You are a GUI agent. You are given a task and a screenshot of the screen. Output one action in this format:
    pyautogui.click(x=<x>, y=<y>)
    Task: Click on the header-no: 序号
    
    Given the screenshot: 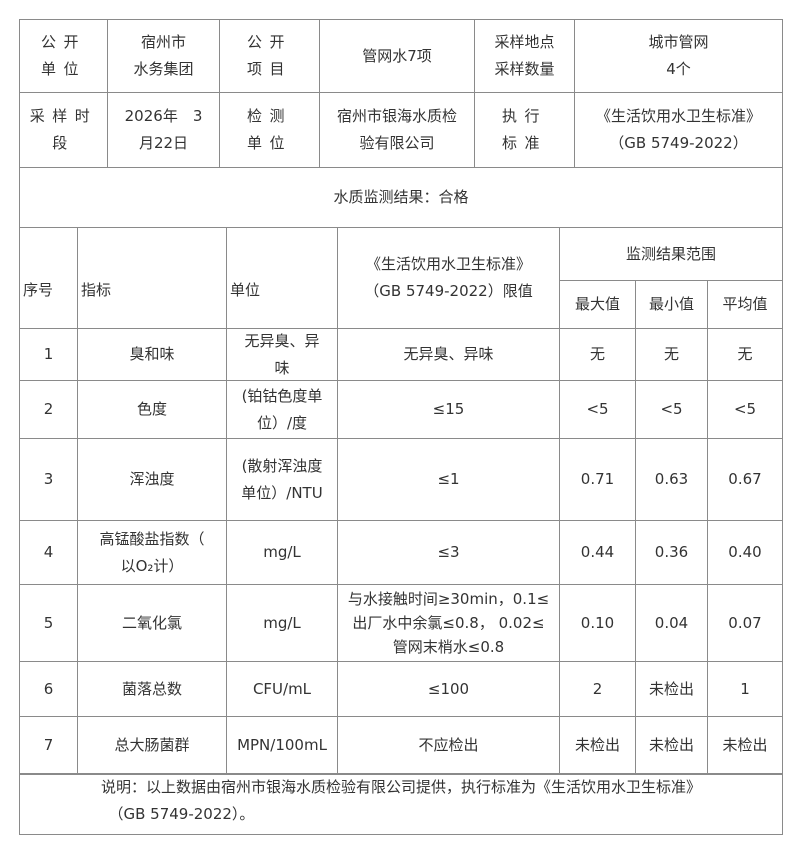 What is the action you would take?
    pyautogui.click(x=48, y=278)
    